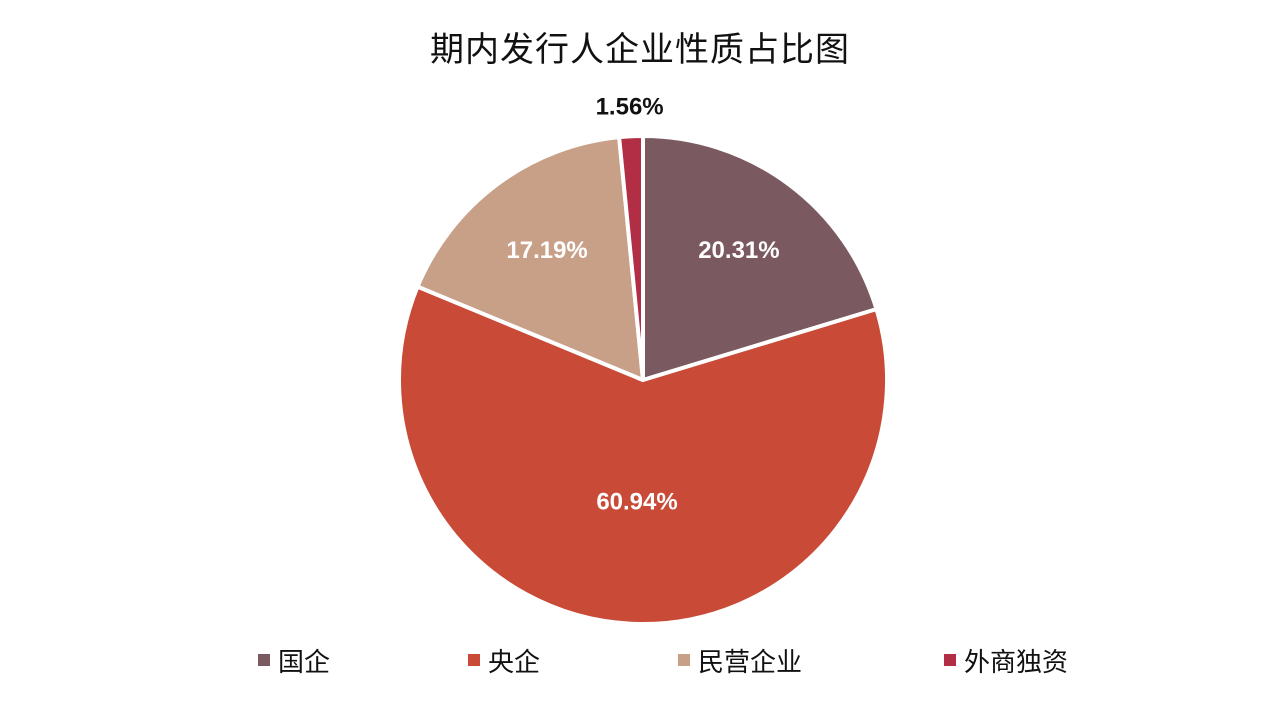  I want to click on legend-label: 国企, so click(304, 662).